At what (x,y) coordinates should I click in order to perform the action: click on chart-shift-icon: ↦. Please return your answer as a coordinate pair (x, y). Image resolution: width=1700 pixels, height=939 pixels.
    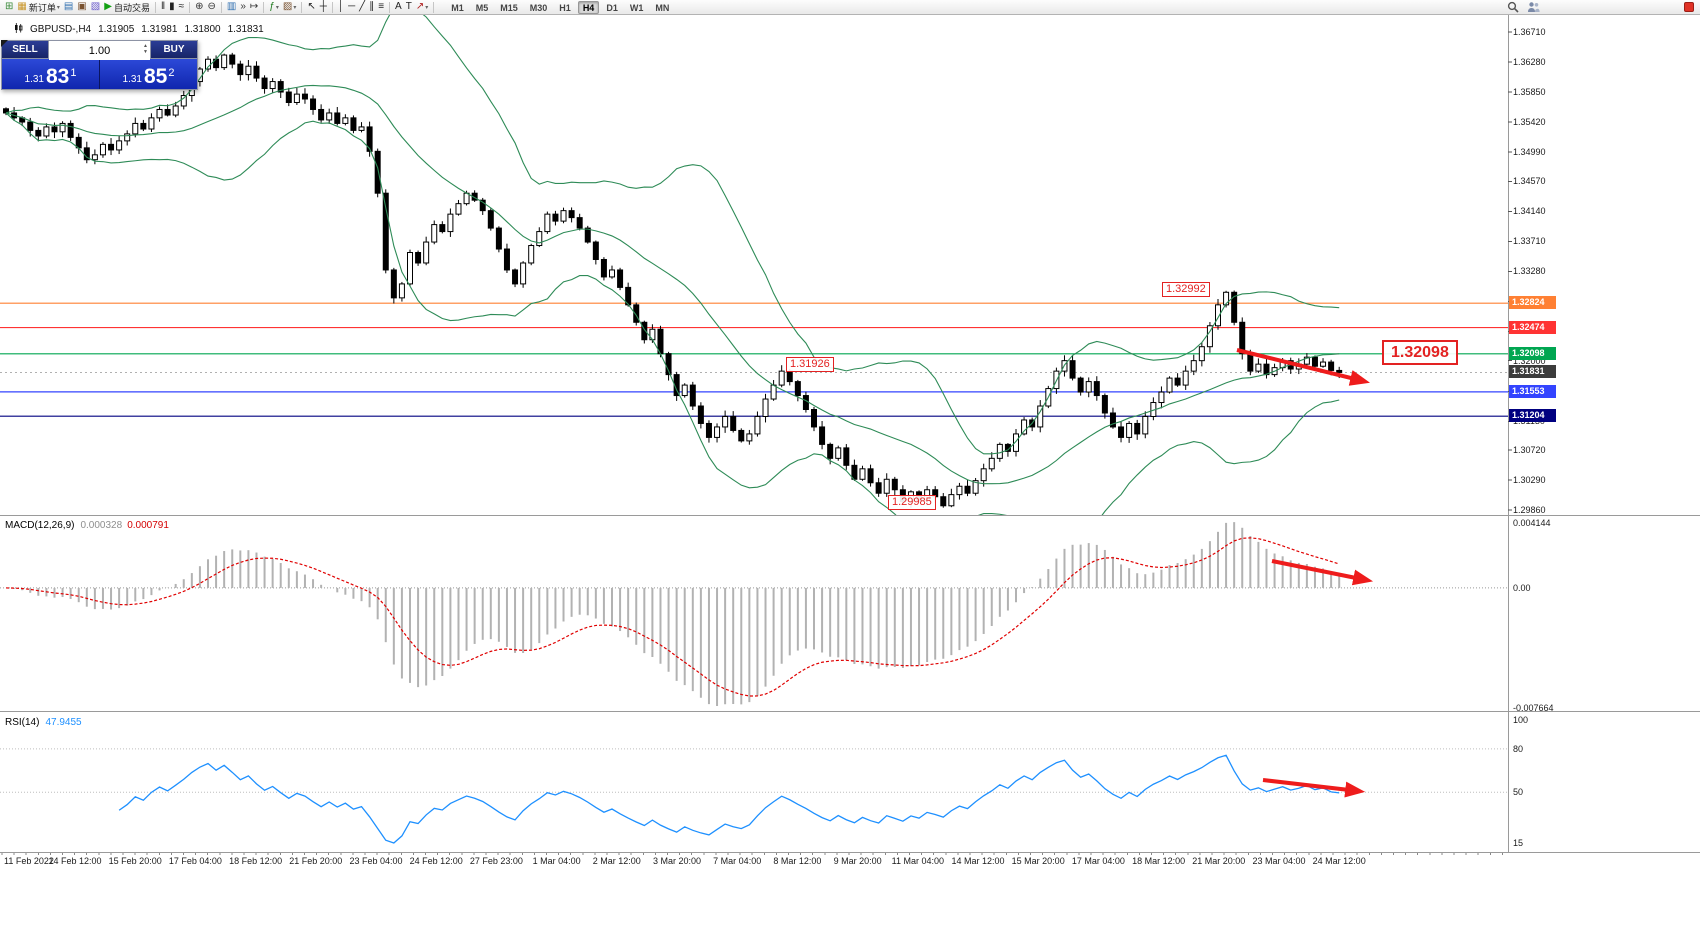
    Looking at the image, I should click on (254, 7).